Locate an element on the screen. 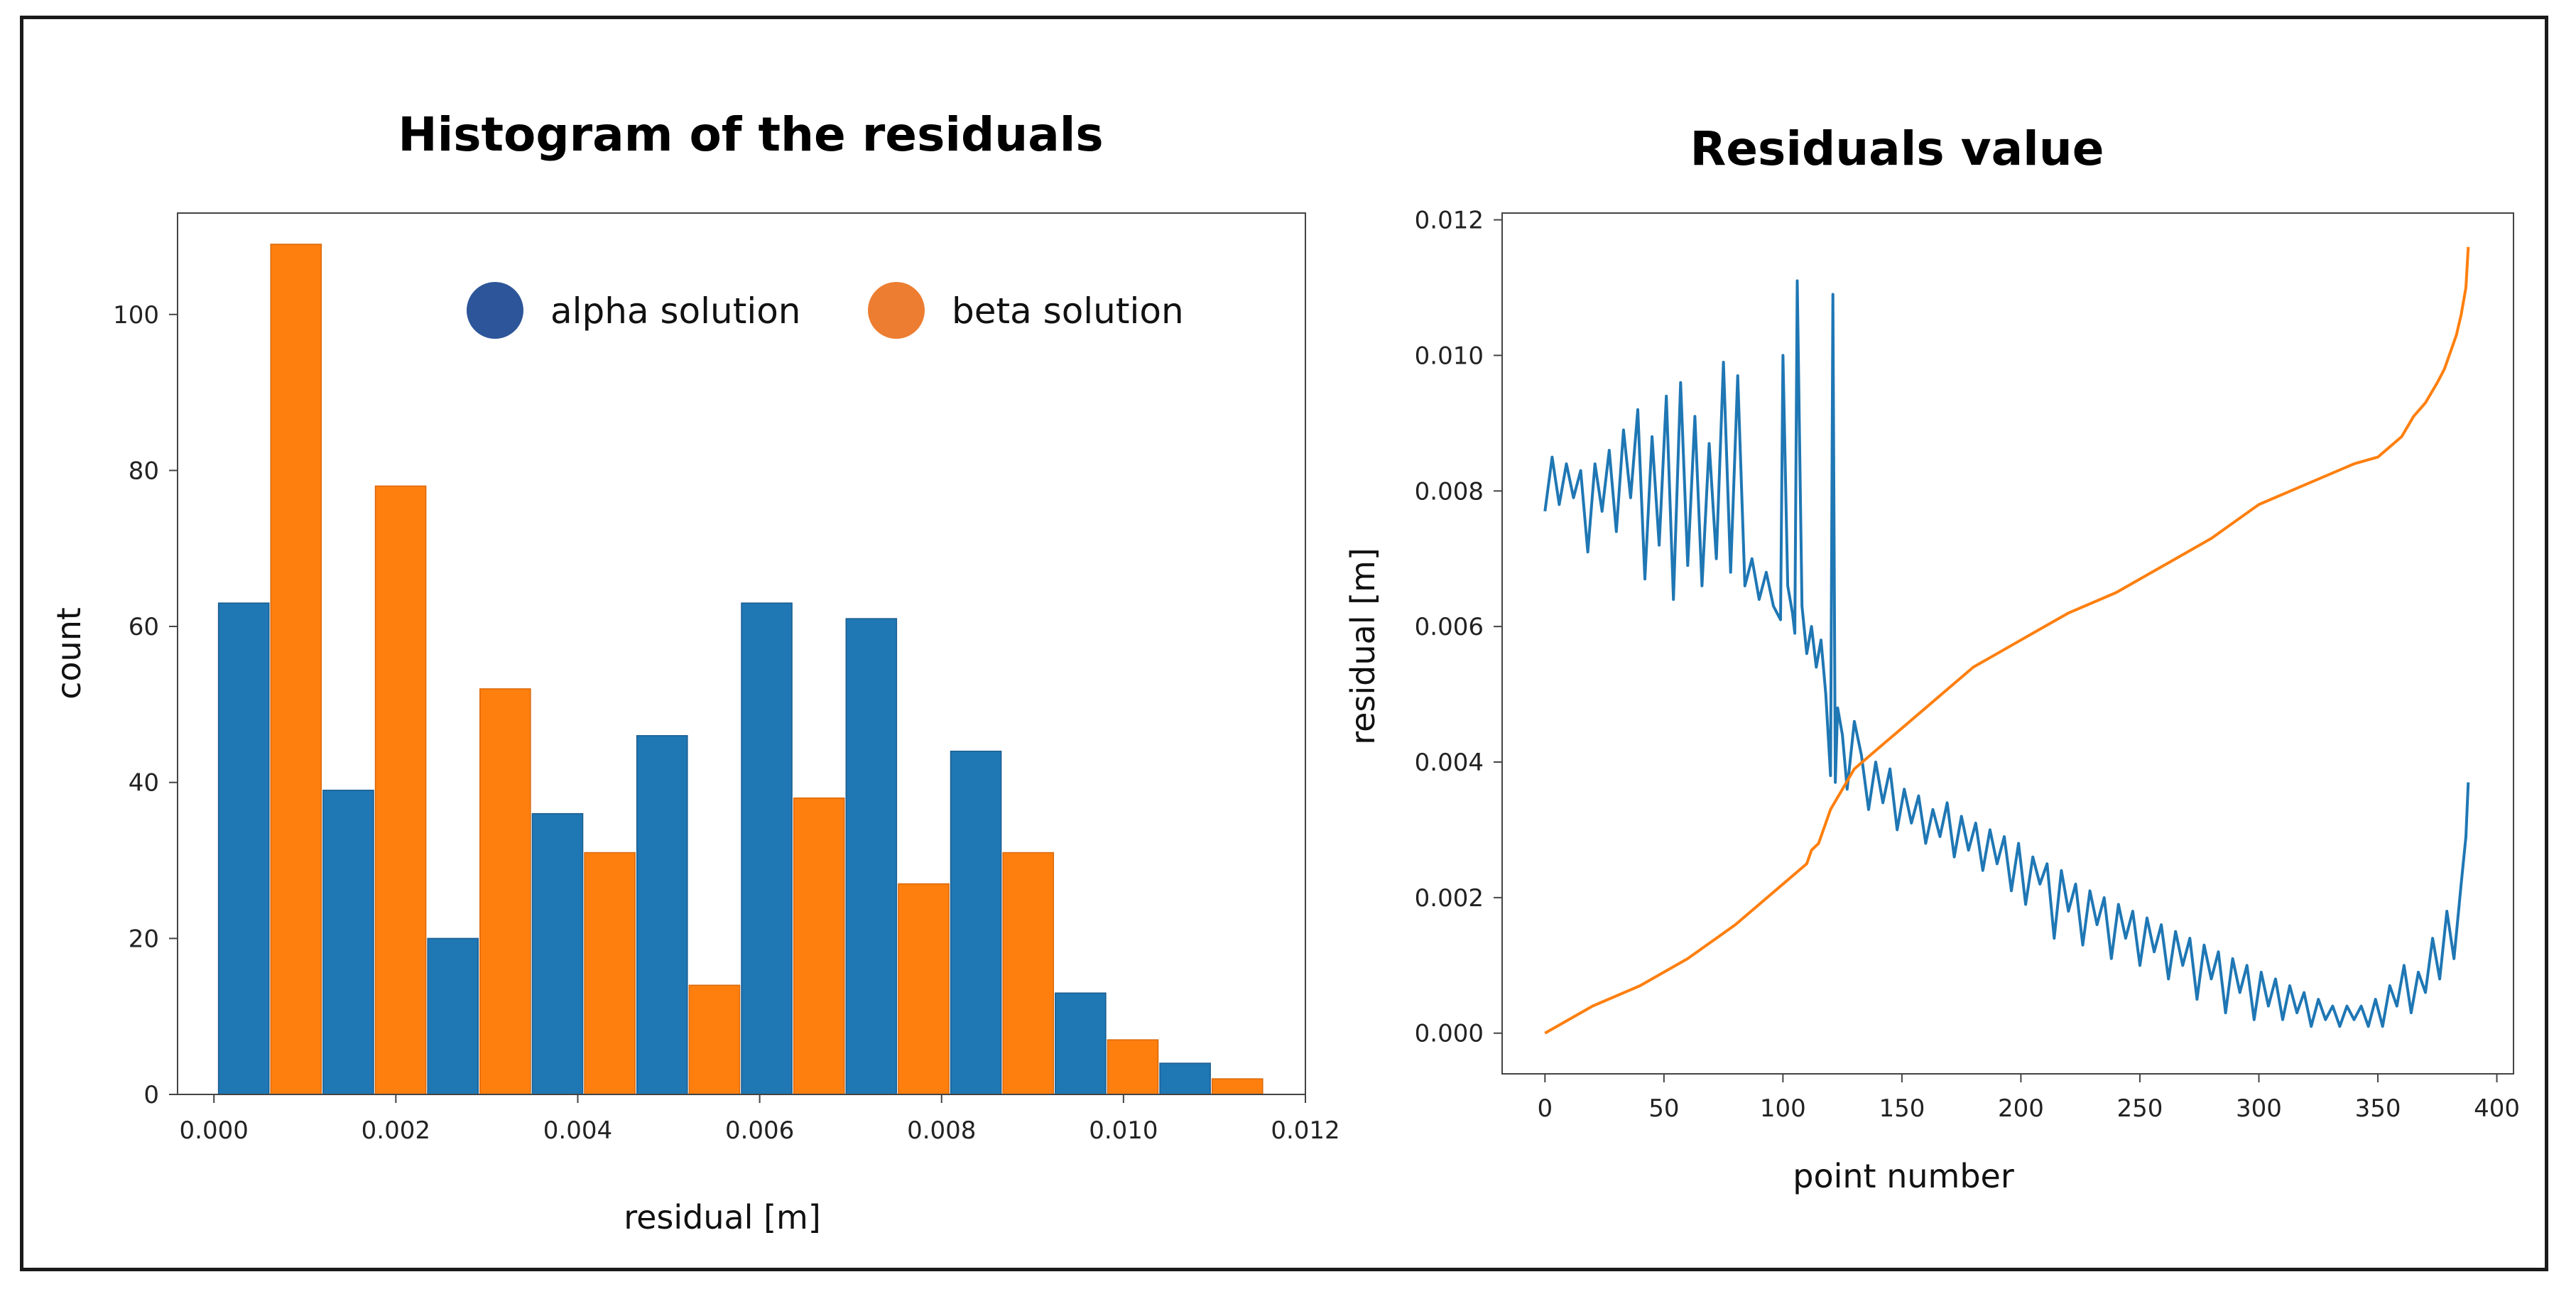  residuals-title: Residuals value is located at coordinates (1897, 148).